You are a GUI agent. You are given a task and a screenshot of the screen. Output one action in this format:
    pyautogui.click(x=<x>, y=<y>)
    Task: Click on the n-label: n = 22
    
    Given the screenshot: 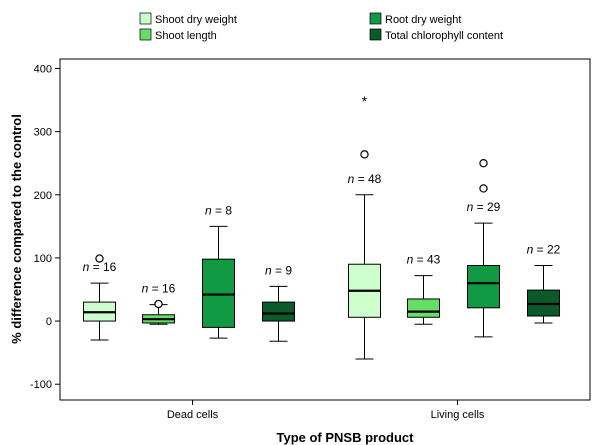 What is the action you would take?
    pyautogui.click(x=544, y=249)
    